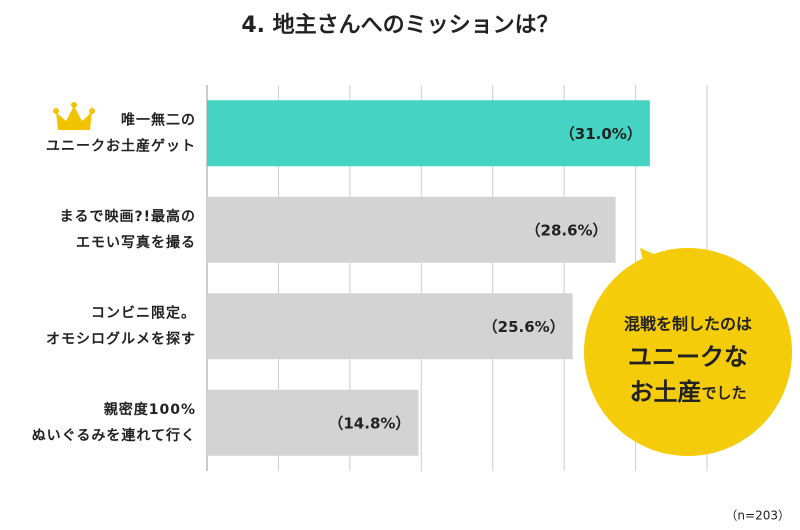  I want to click on category-label: まるで映画?!最高の, so click(127, 216).